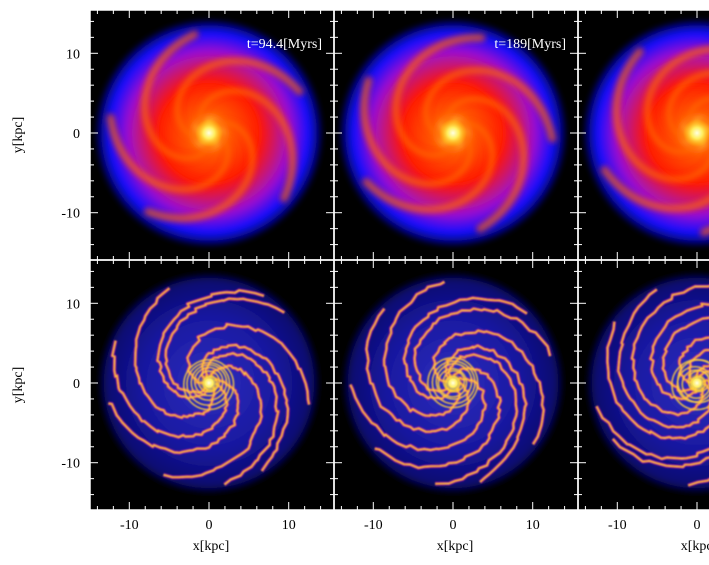 This screenshot has width=709, height=565. I want to click on filaments, so click(209, 386).